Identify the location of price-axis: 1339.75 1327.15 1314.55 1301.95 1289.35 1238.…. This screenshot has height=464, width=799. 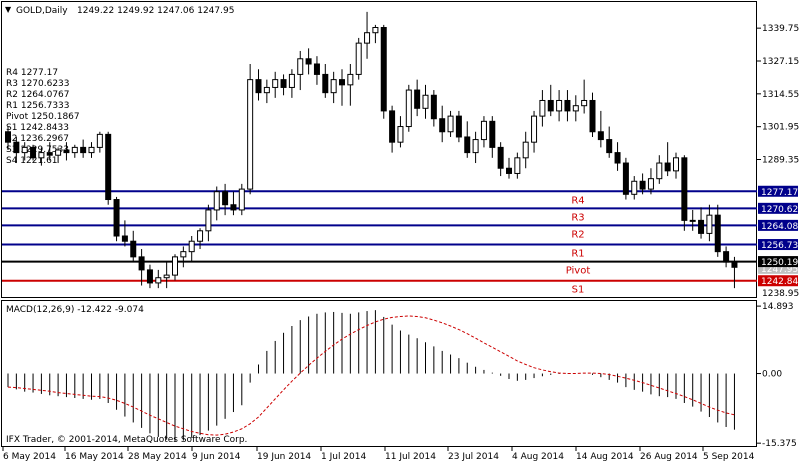
(778, 161).